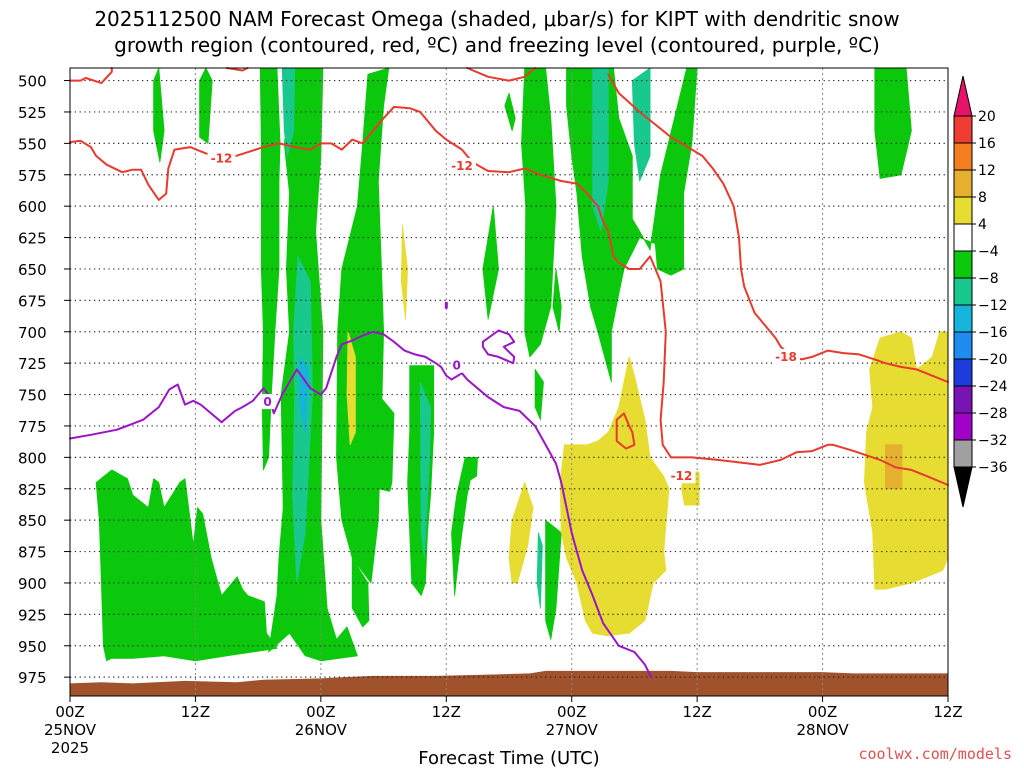 The width and height of the screenshot is (1024, 768). I want to click on colorbar-label: −4, so click(988, 252).